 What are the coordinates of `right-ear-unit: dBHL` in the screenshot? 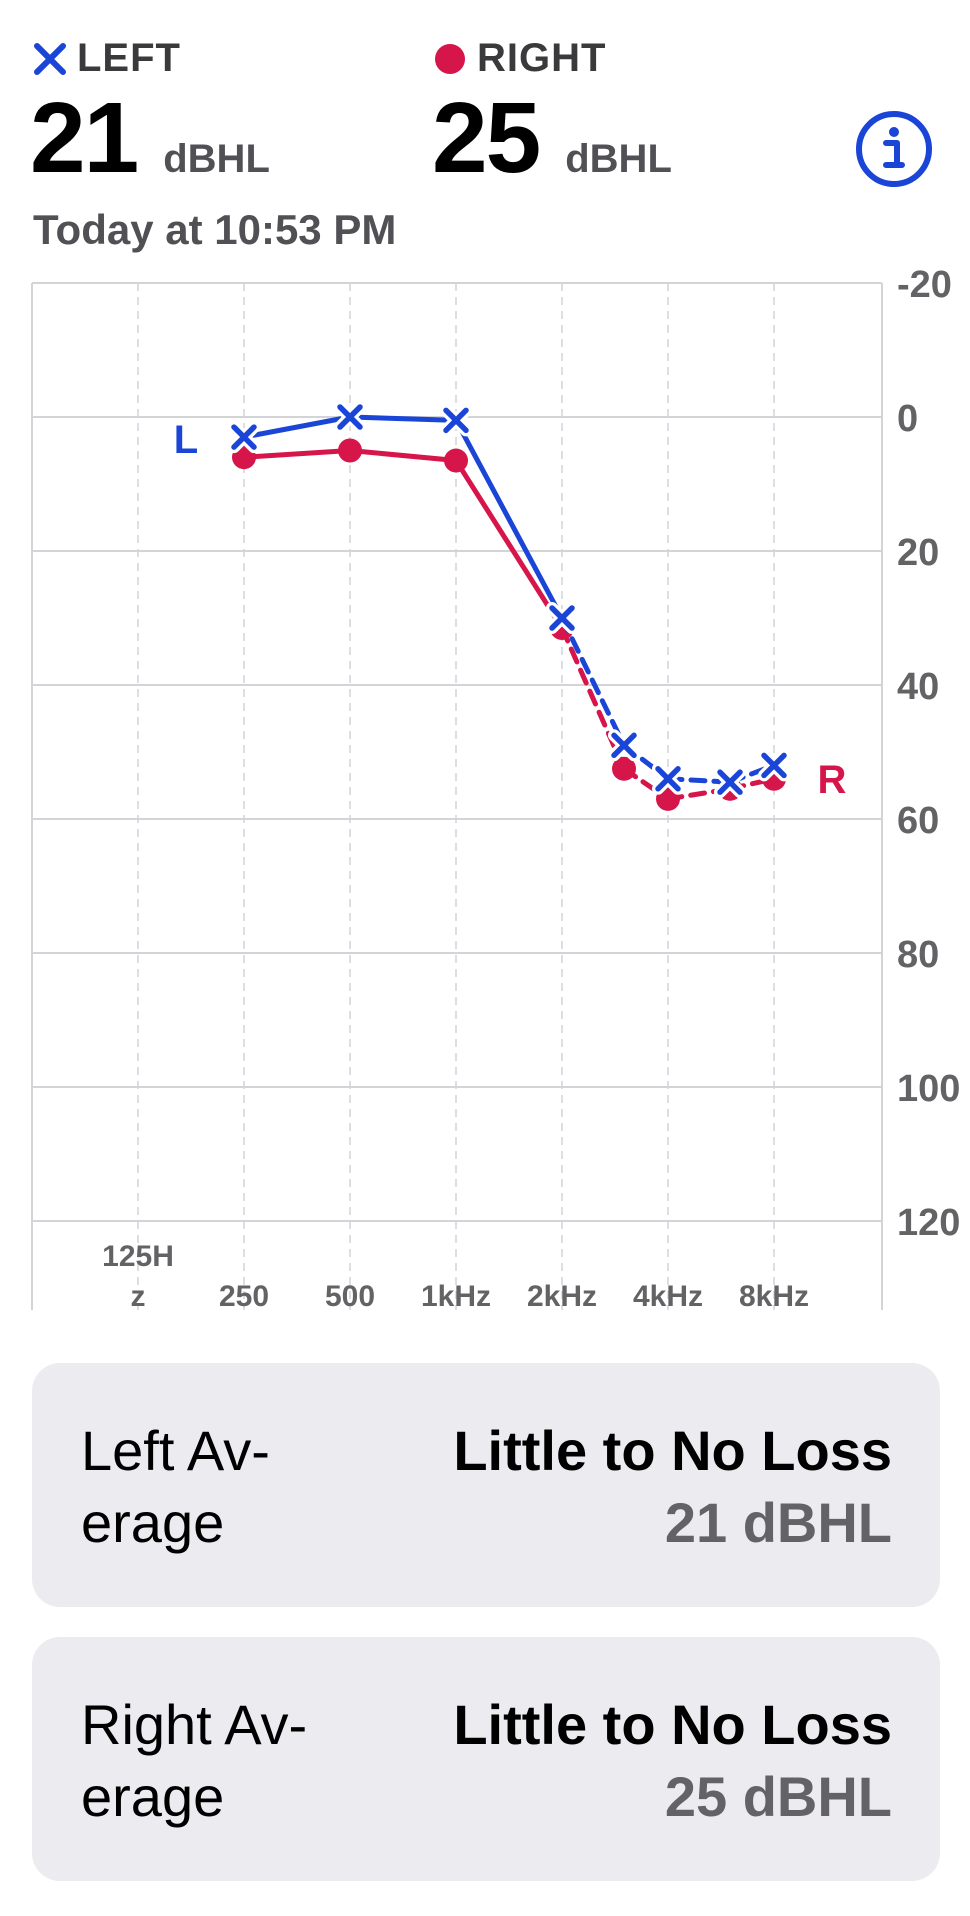 It's located at (618, 159).